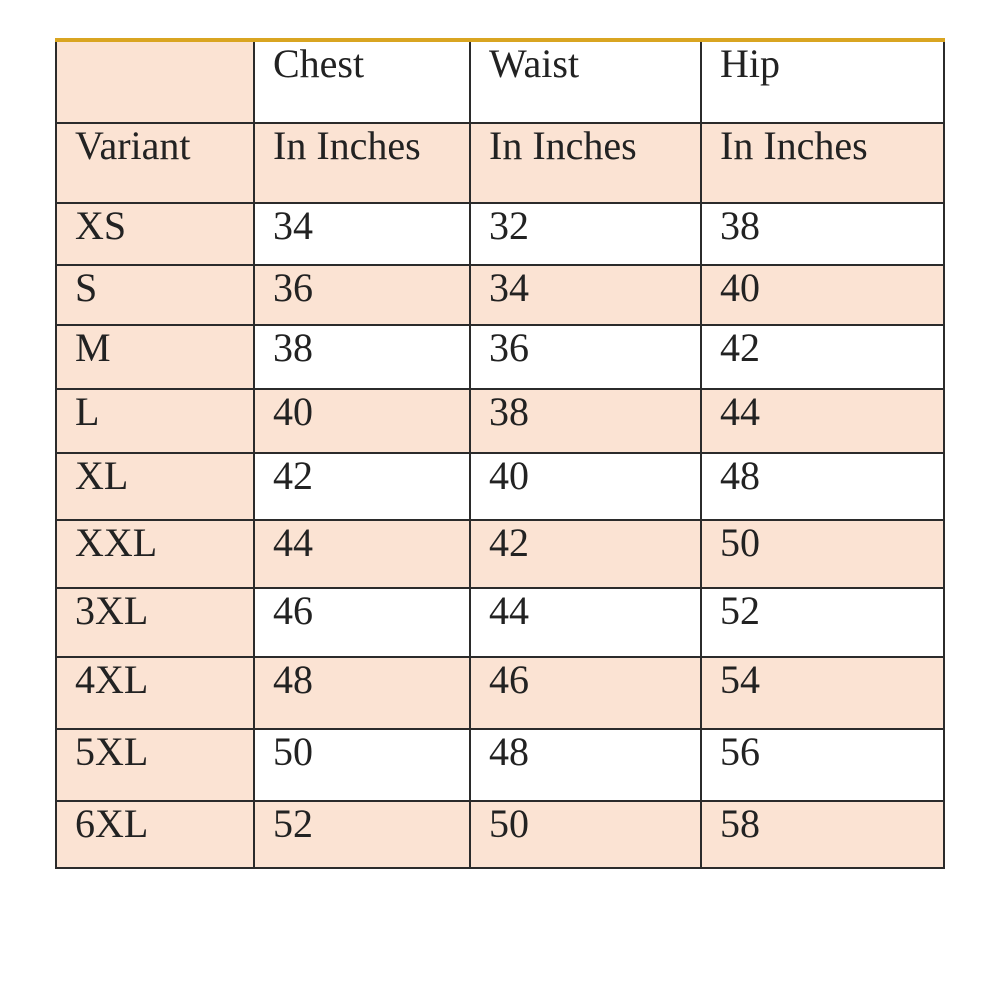 The height and width of the screenshot is (1000, 1000). I want to click on table-row: XL 42 40 48, so click(500, 486).